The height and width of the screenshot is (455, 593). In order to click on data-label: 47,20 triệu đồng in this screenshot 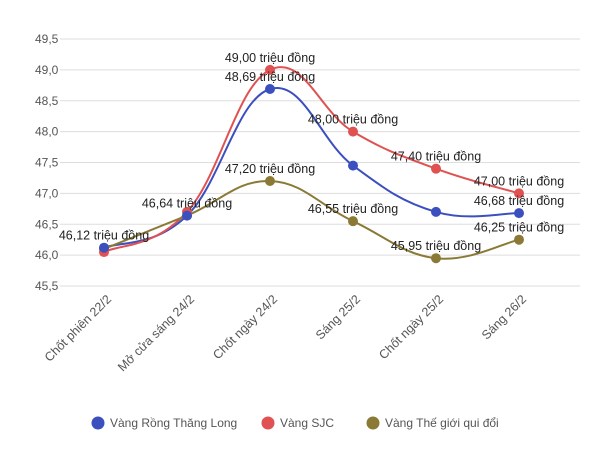, I will do `click(270, 169)`.